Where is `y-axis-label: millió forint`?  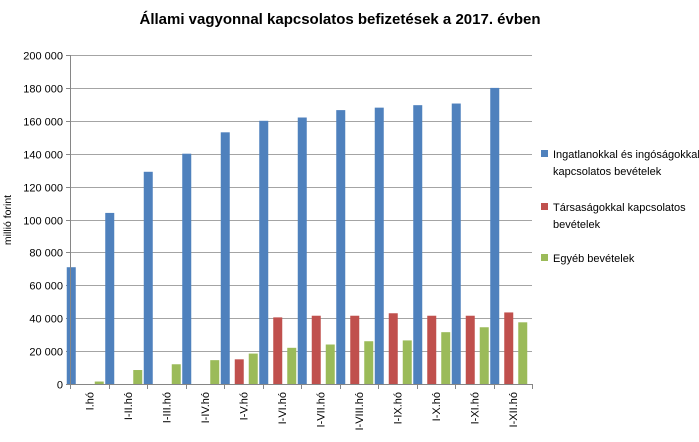
y-axis-label: millió forint is located at coordinates (8, 220).